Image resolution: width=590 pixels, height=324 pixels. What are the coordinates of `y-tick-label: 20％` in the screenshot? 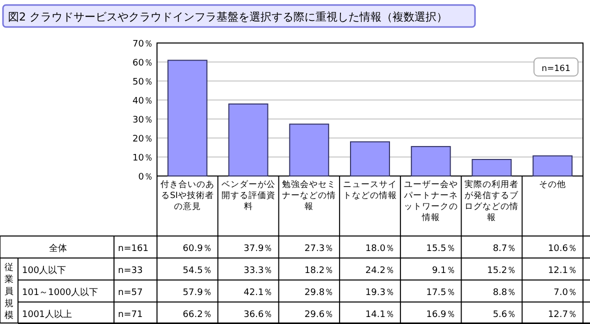 It's located at (142, 139).